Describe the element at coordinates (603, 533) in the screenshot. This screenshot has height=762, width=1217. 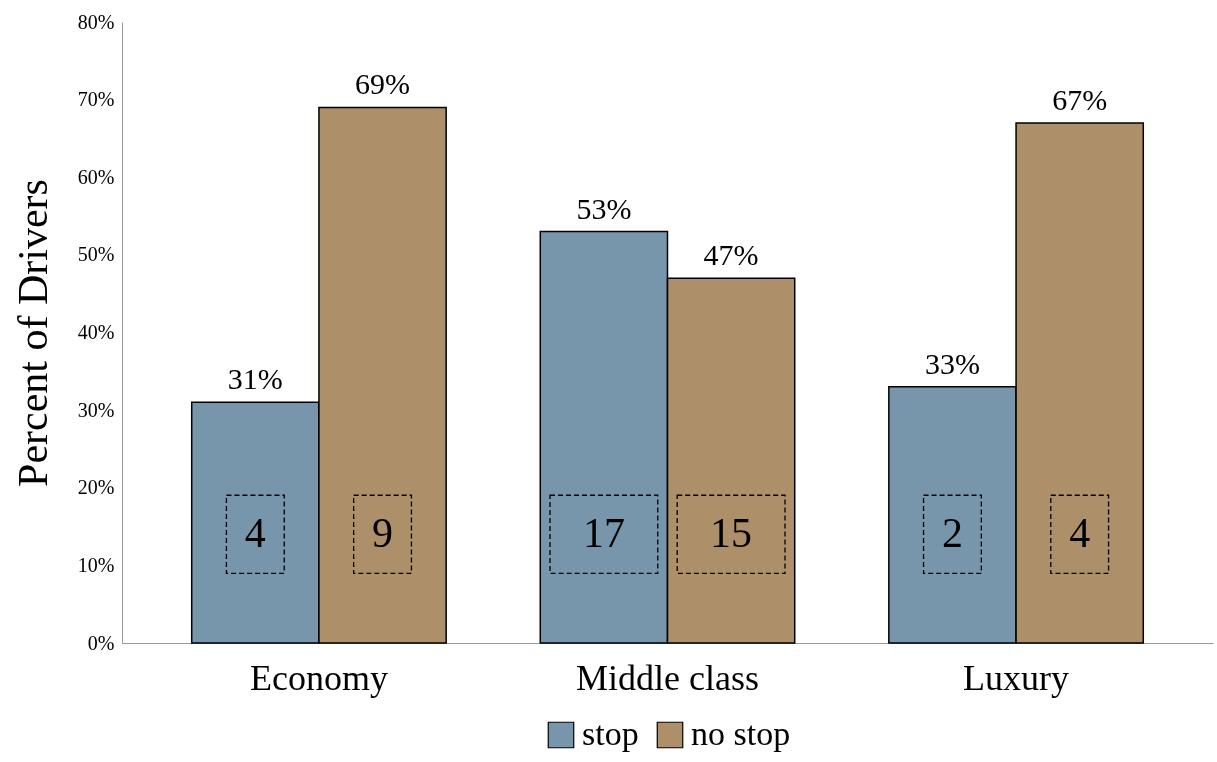
I see `annotation: 17` at that location.